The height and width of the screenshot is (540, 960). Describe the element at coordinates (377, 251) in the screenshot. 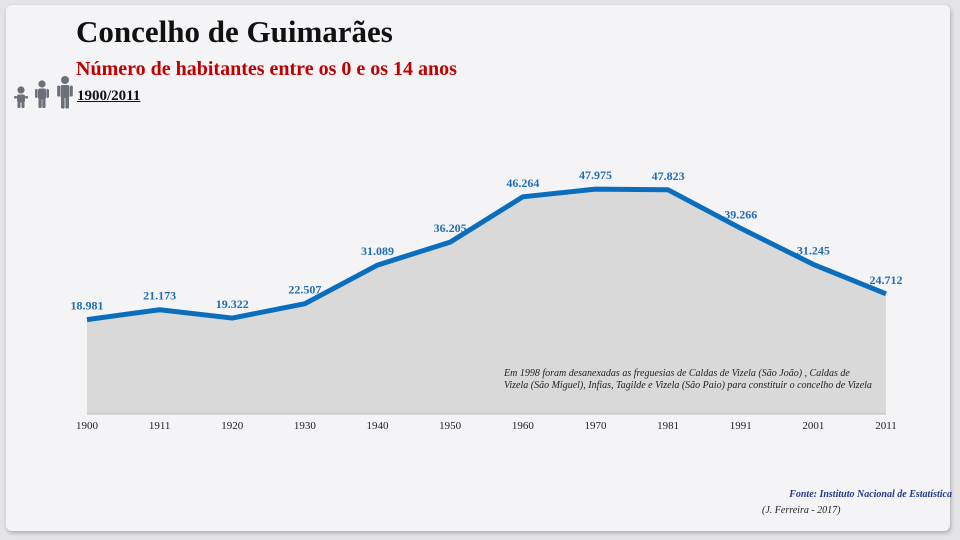

I see `data-label: 31.089` at that location.